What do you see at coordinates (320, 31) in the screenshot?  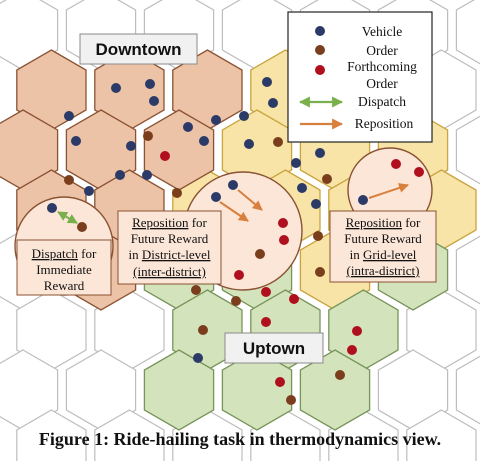 I see `legend-vehicle-icon` at bounding box center [320, 31].